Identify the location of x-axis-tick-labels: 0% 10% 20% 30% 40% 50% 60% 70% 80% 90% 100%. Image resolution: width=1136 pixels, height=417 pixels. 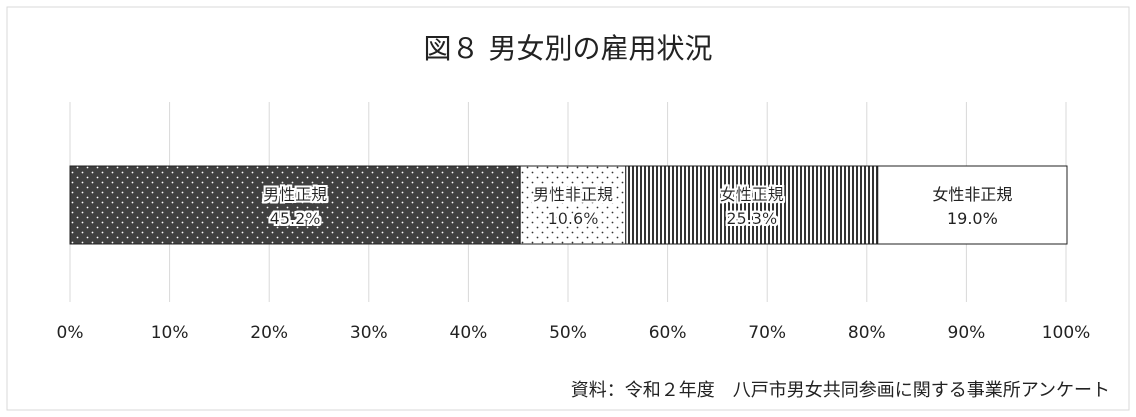
(574, 333).